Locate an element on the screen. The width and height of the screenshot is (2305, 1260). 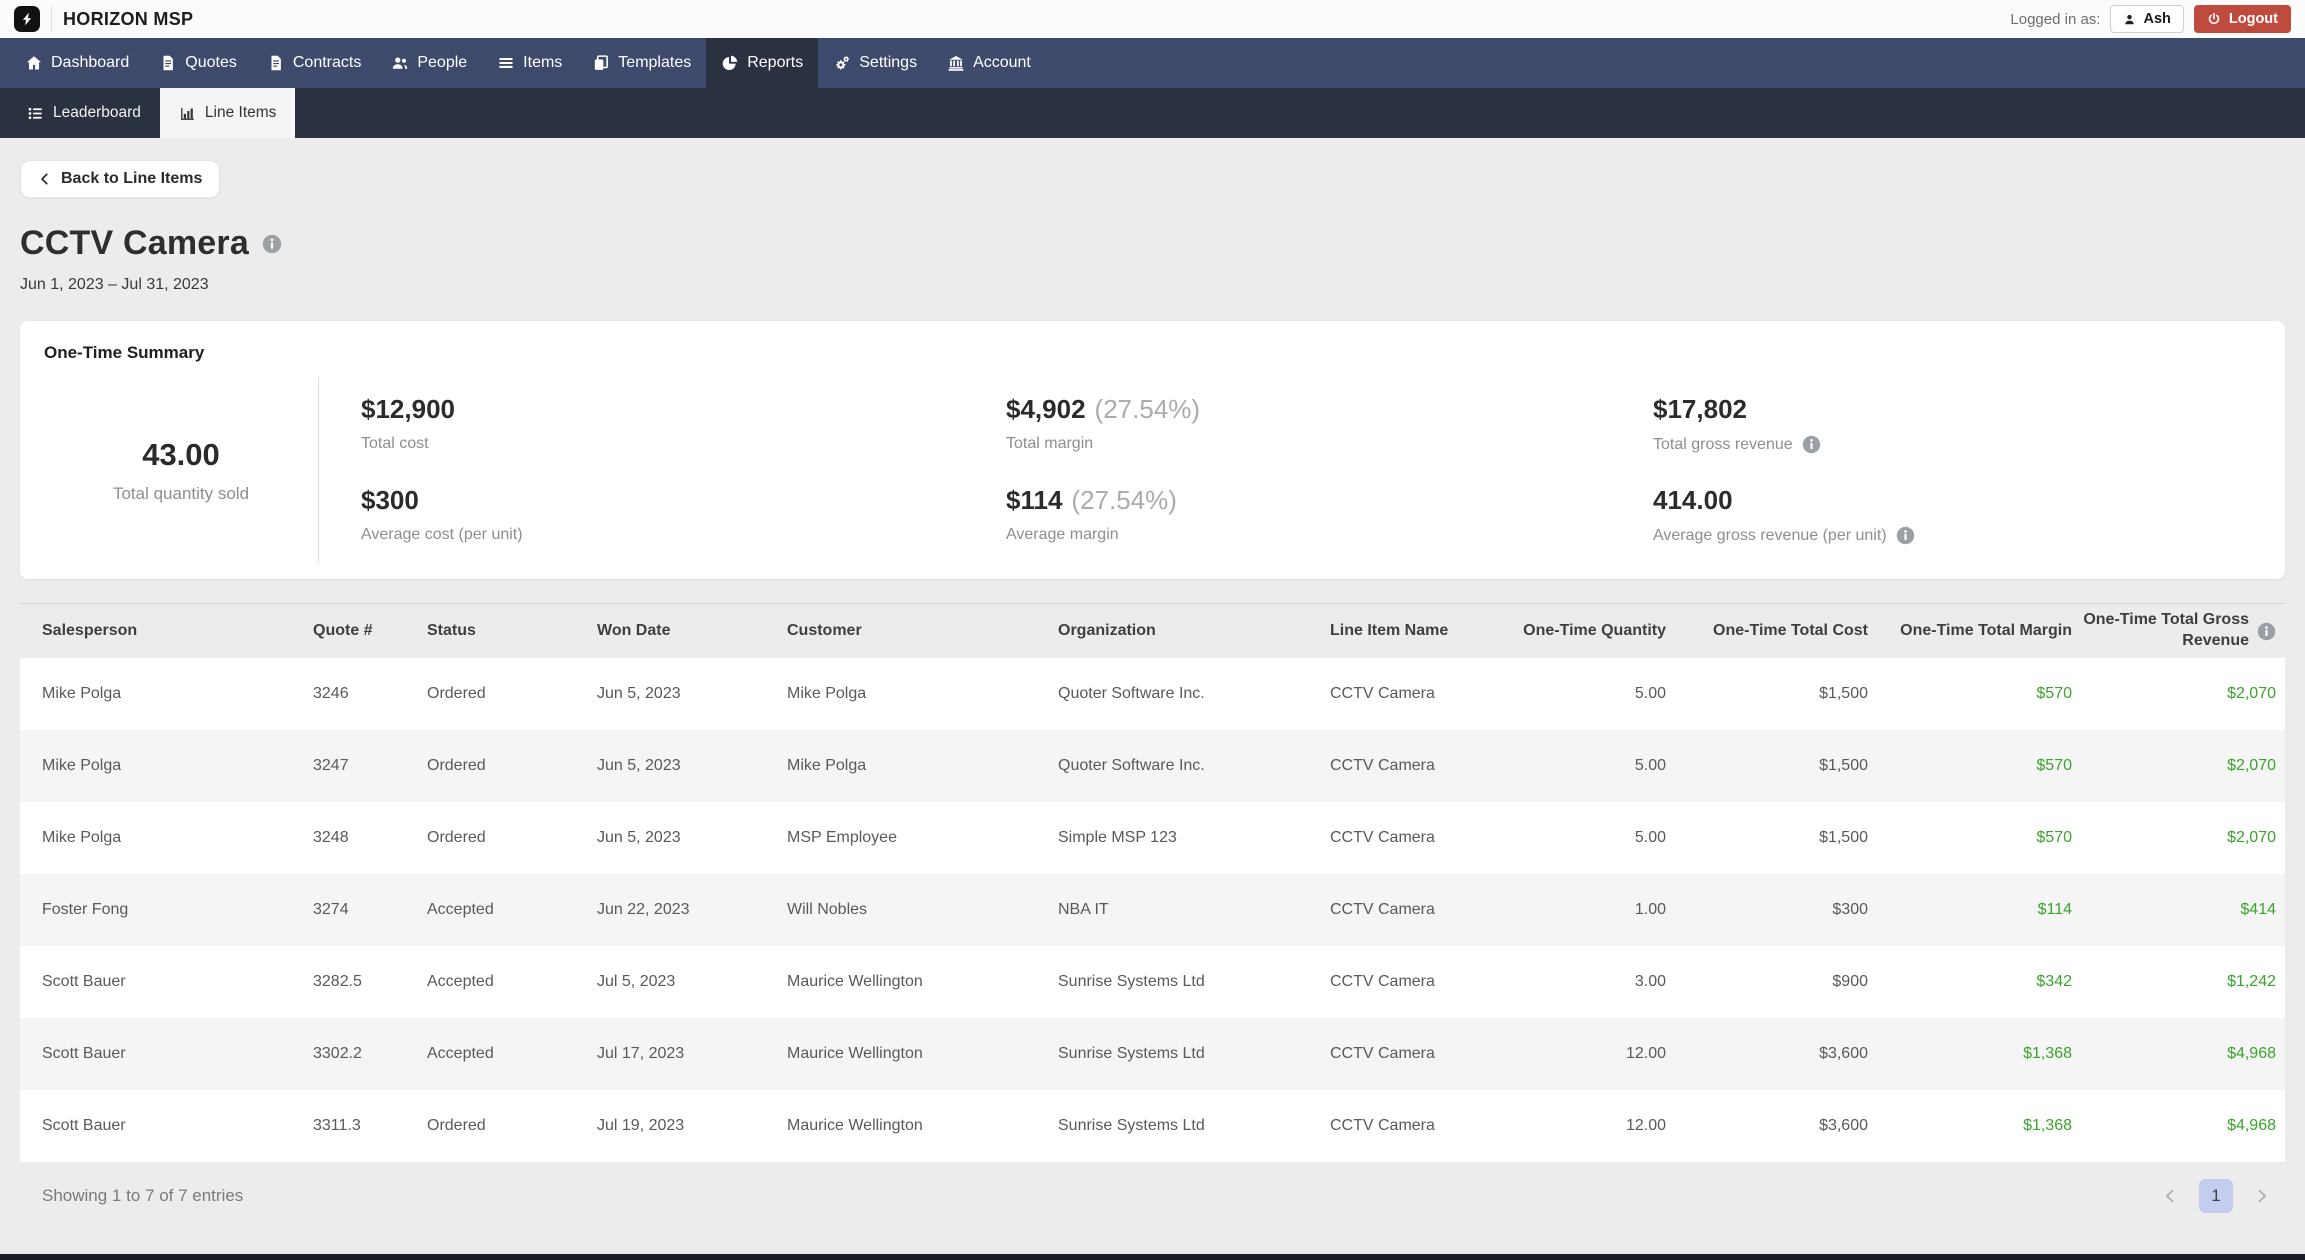
total-quantity-block: 43.00 Total quantity sold is located at coordinates (181, 470).